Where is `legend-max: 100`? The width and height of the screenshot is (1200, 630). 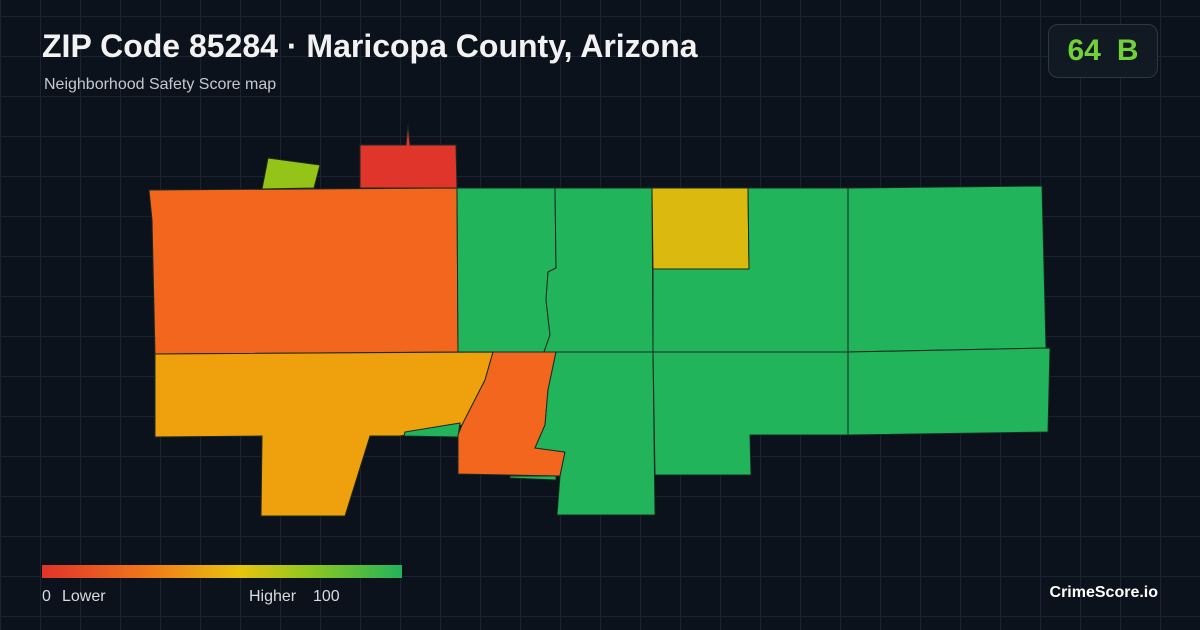
legend-max: 100 is located at coordinates (326, 596).